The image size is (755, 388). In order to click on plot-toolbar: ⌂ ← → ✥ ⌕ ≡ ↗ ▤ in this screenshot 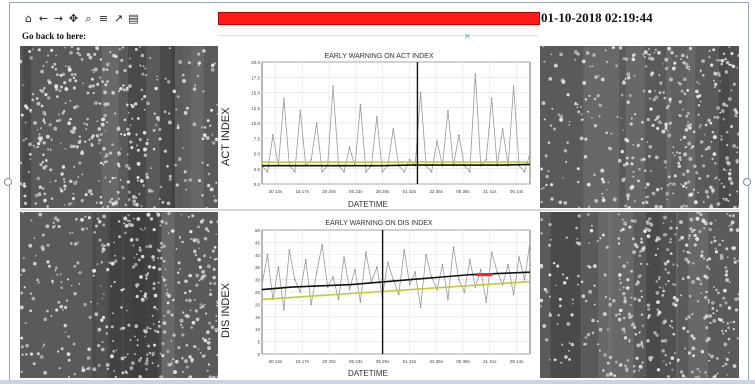, I will do `click(81, 19)`.